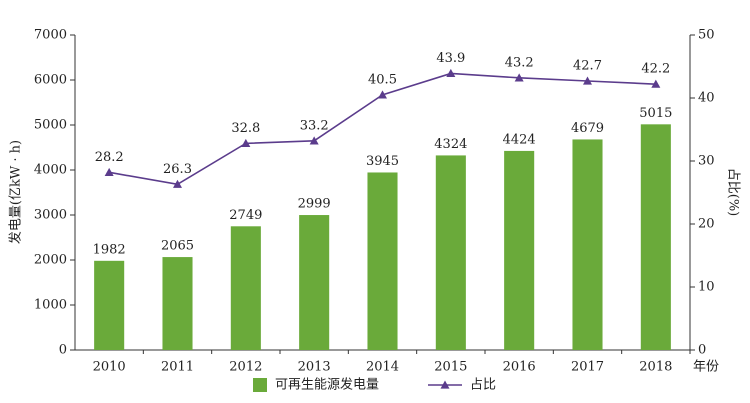 This screenshot has height=403, width=750. Describe the element at coordinates (519, 367) in the screenshot. I see `x-tick-label: 2016` at that location.